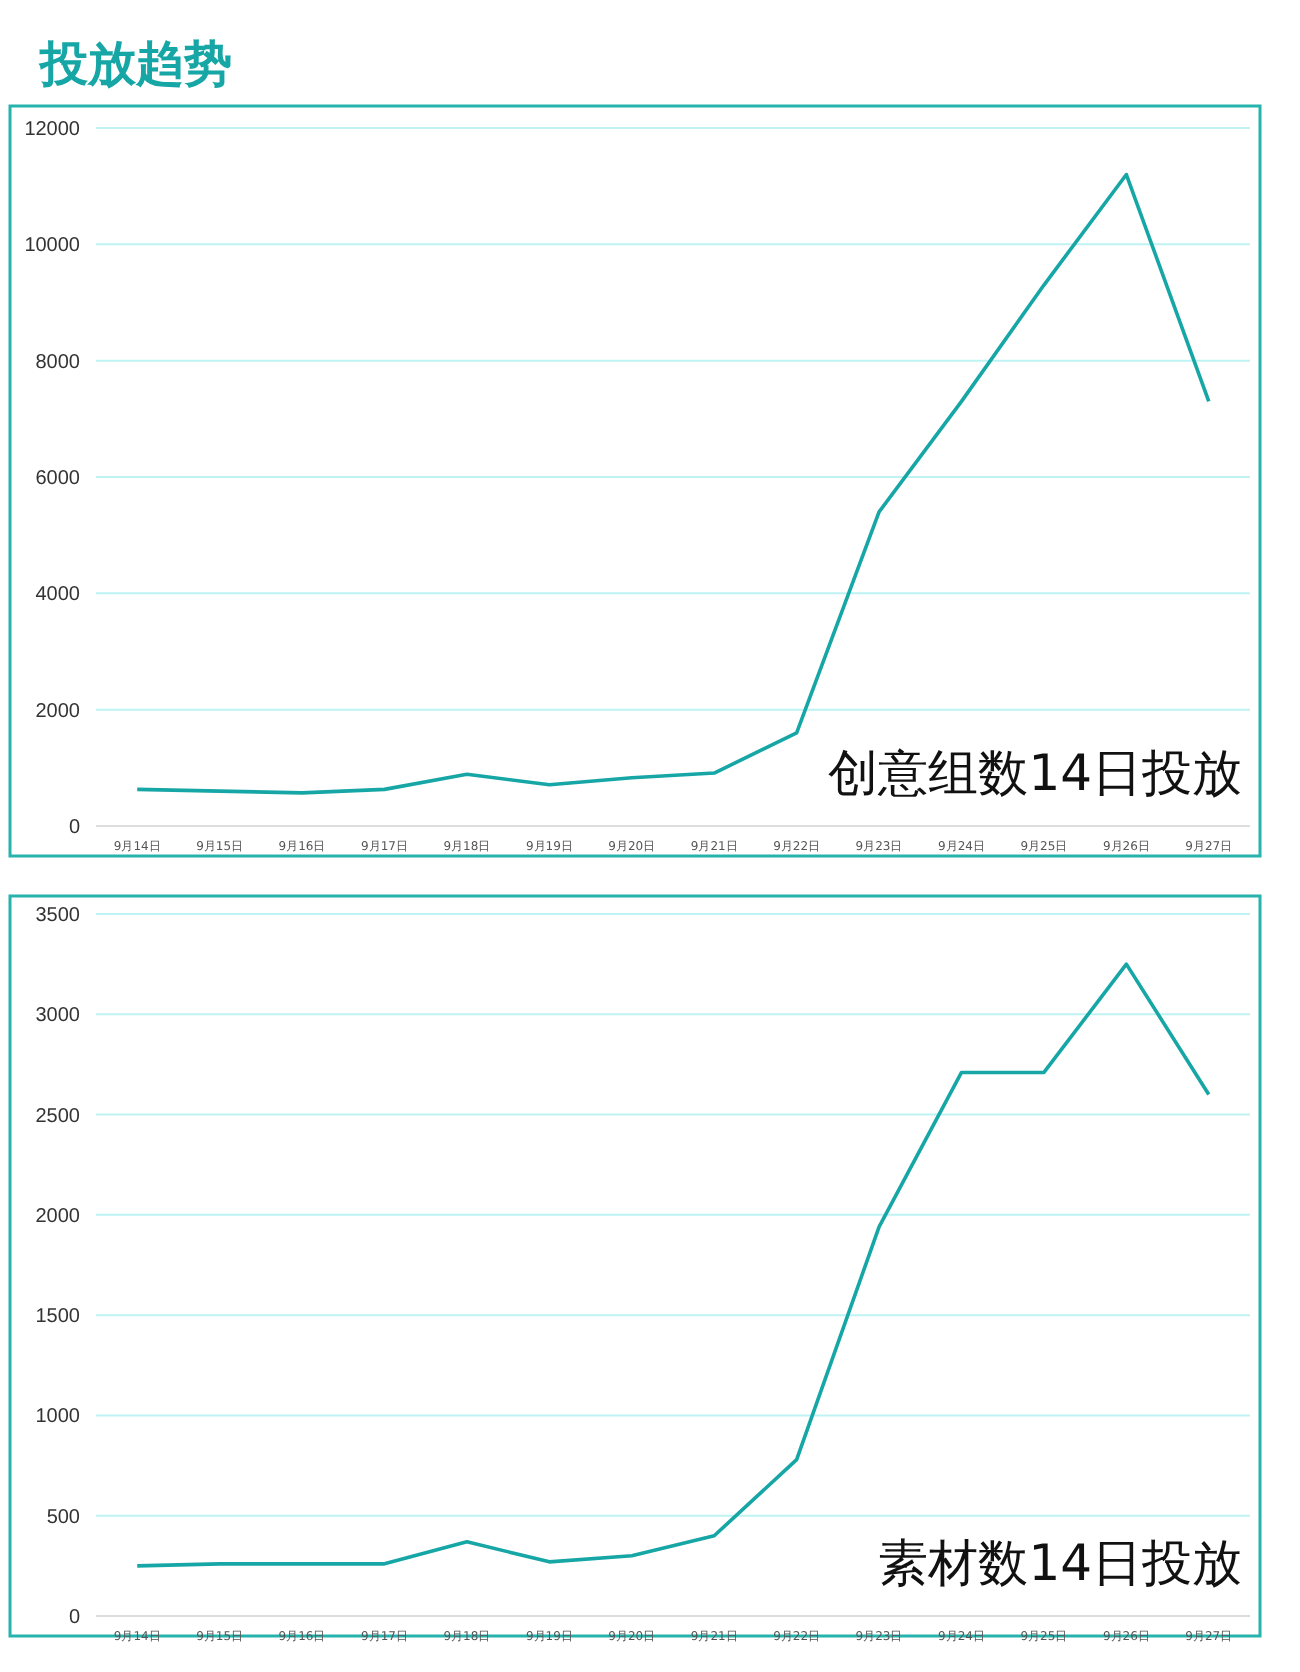 The height and width of the screenshot is (1672, 1300). What do you see at coordinates (52, 130) in the screenshot?
I see `y-tick-label: 12000` at bounding box center [52, 130].